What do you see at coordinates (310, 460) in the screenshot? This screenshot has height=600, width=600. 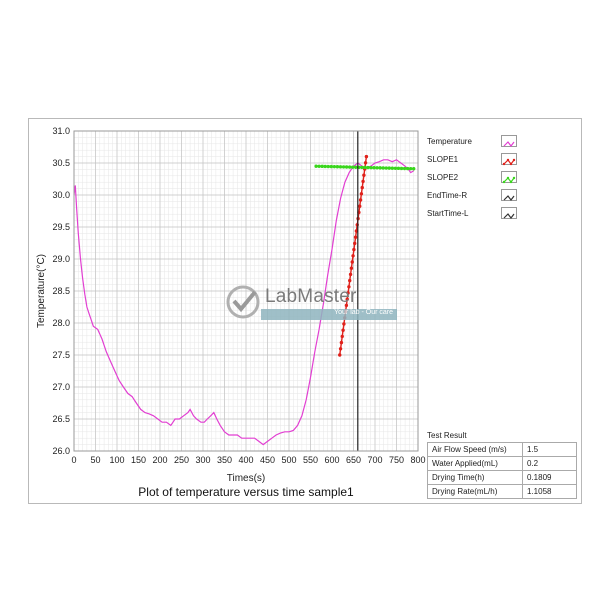 I see `x-tick-label: 550` at bounding box center [310, 460].